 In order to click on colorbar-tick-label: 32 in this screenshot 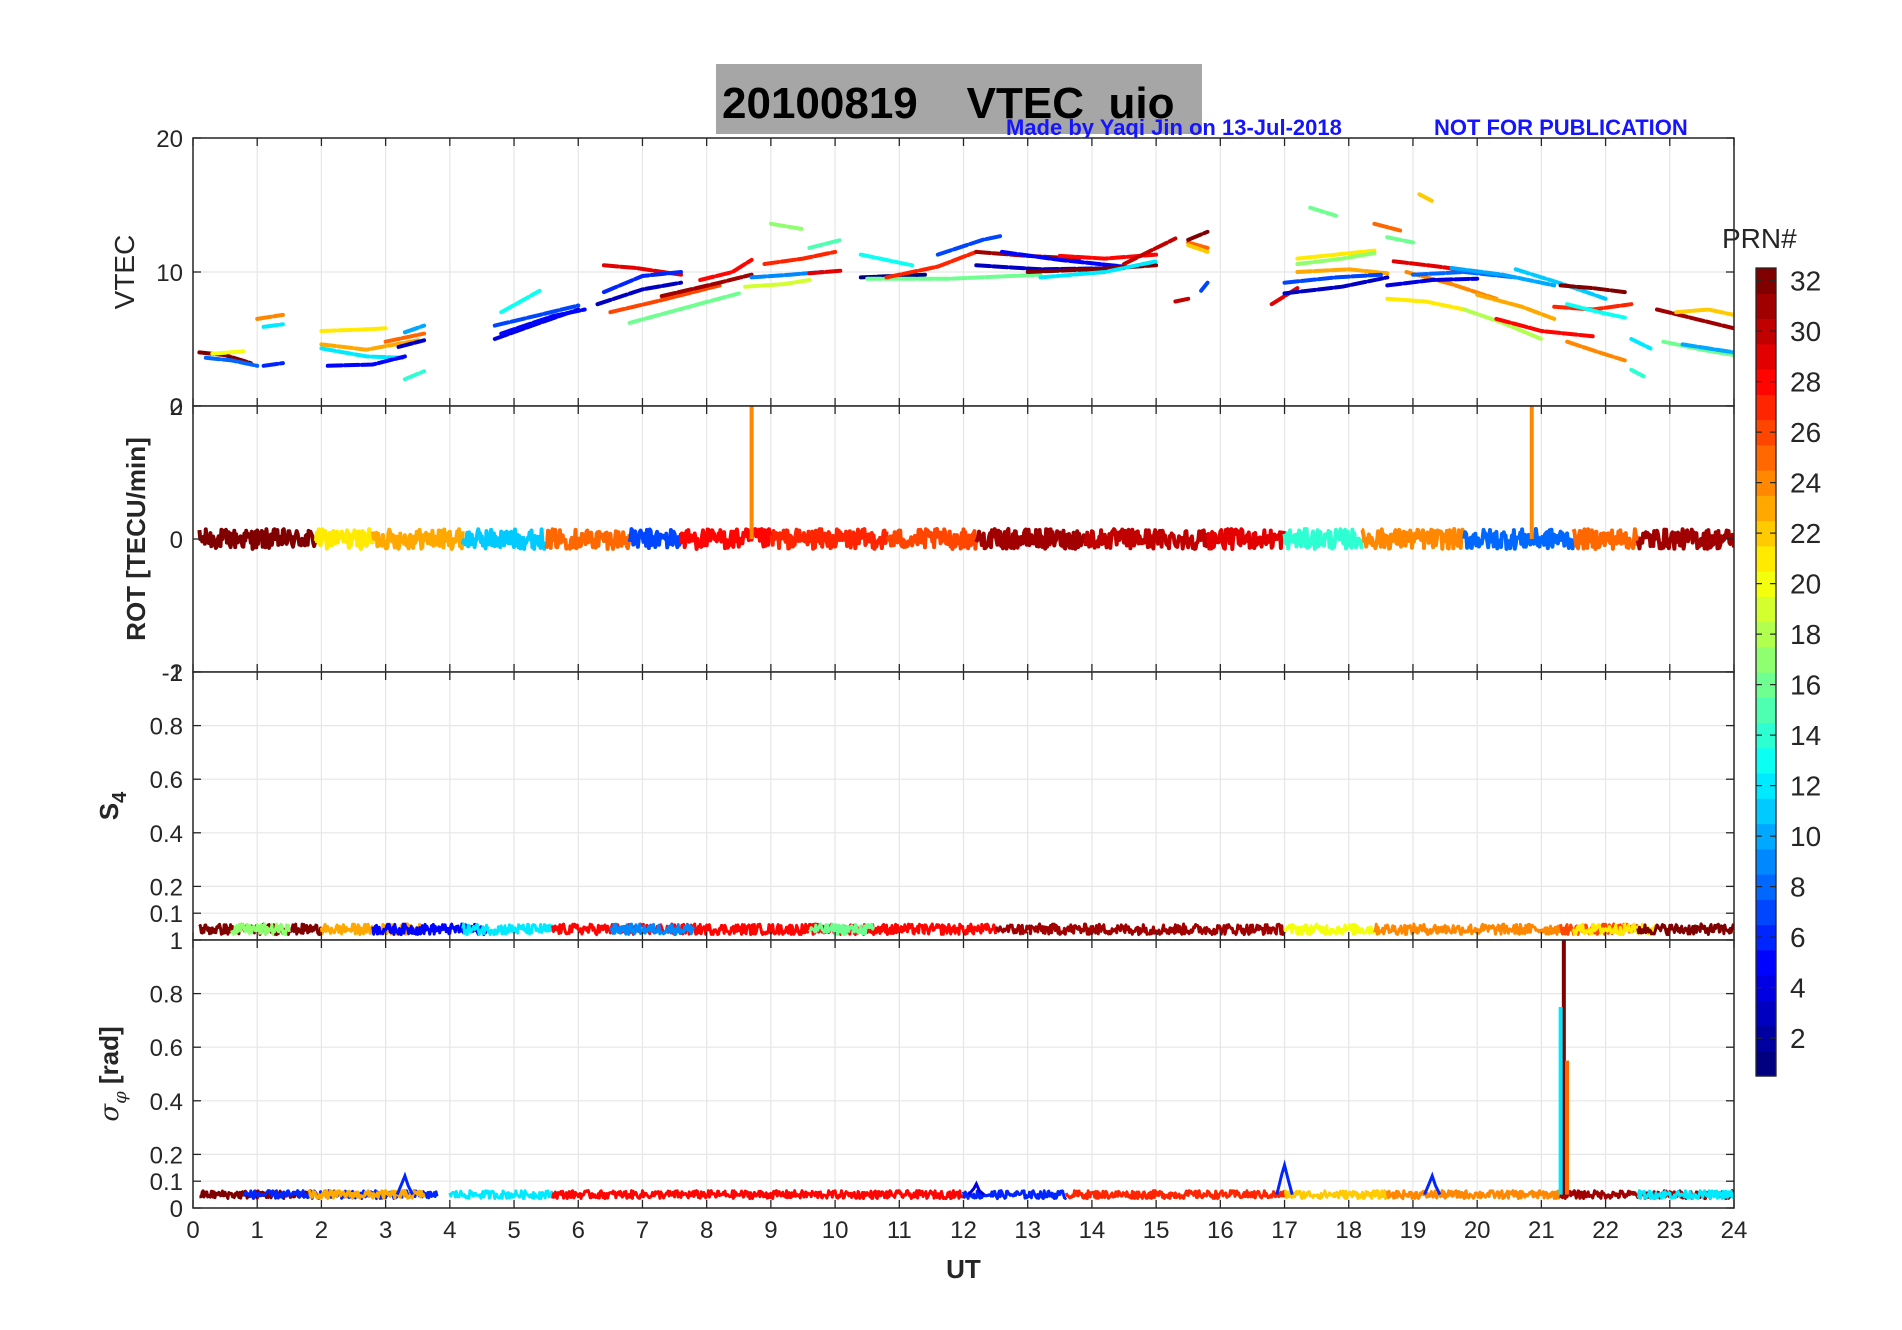, I will do `click(1805, 281)`.